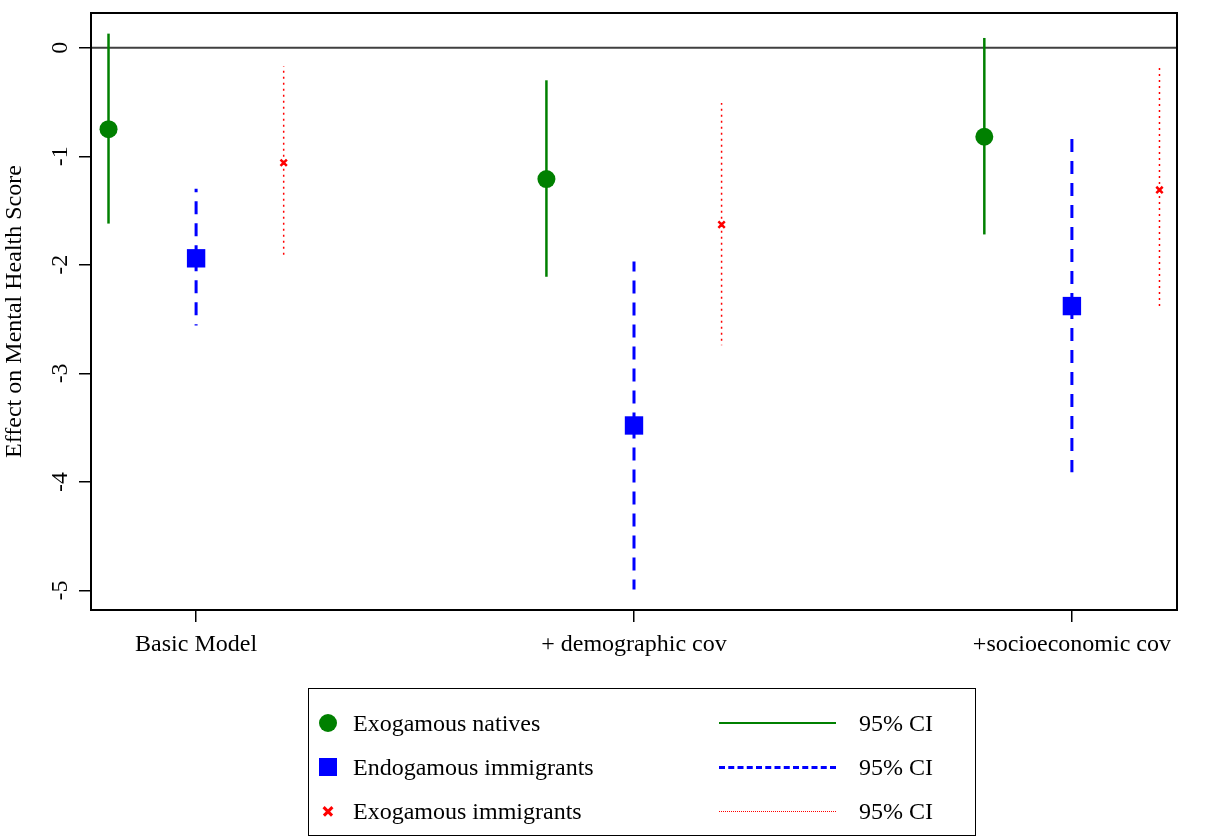 The height and width of the screenshot is (840, 1220). Describe the element at coordinates (1071, 642) in the screenshot. I see `x-tick-label: +socioeconomic cov` at that location.